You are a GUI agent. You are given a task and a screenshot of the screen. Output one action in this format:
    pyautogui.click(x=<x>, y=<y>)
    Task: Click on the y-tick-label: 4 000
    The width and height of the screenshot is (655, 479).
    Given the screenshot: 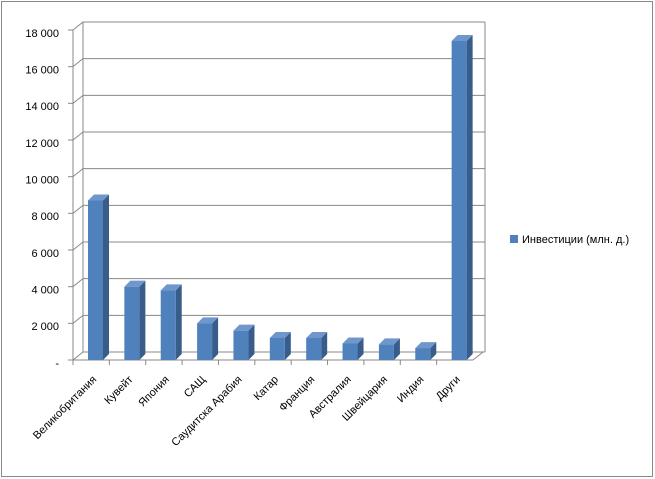 What is the action you would take?
    pyautogui.click(x=45, y=291)
    